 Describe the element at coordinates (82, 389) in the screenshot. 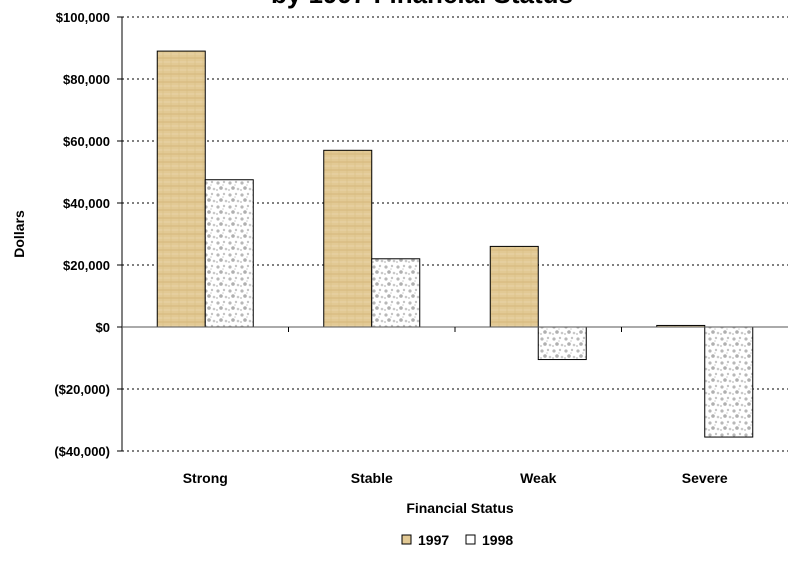

I see `y-tick-label: ($20,000)` at that location.